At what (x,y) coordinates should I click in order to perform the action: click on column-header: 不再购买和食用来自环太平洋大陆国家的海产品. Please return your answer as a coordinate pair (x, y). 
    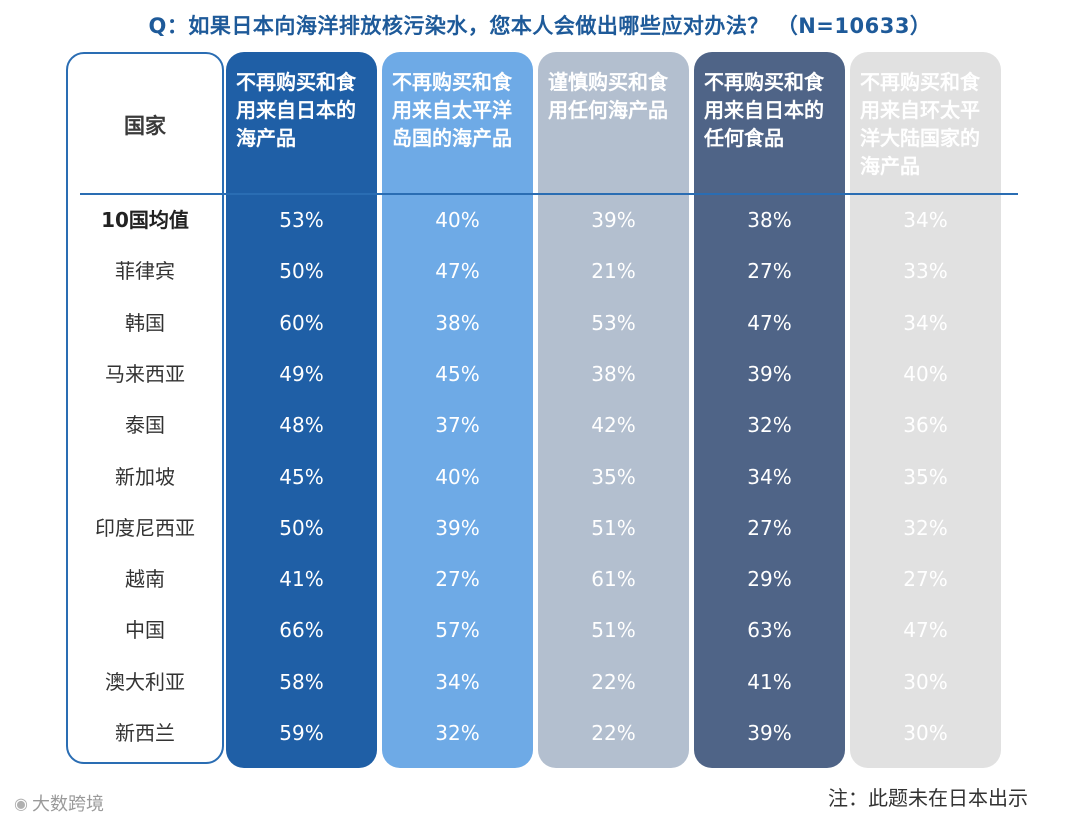
    Looking at the image, I should click on (920, 124).